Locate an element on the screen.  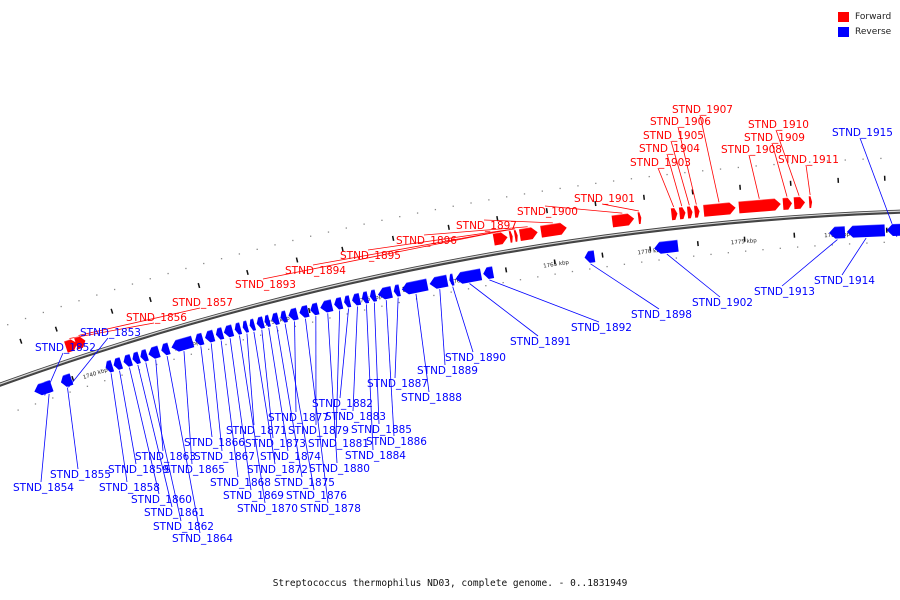
gene-label-stnd_1888: STND_1888 is located at coordinates (431, 398).